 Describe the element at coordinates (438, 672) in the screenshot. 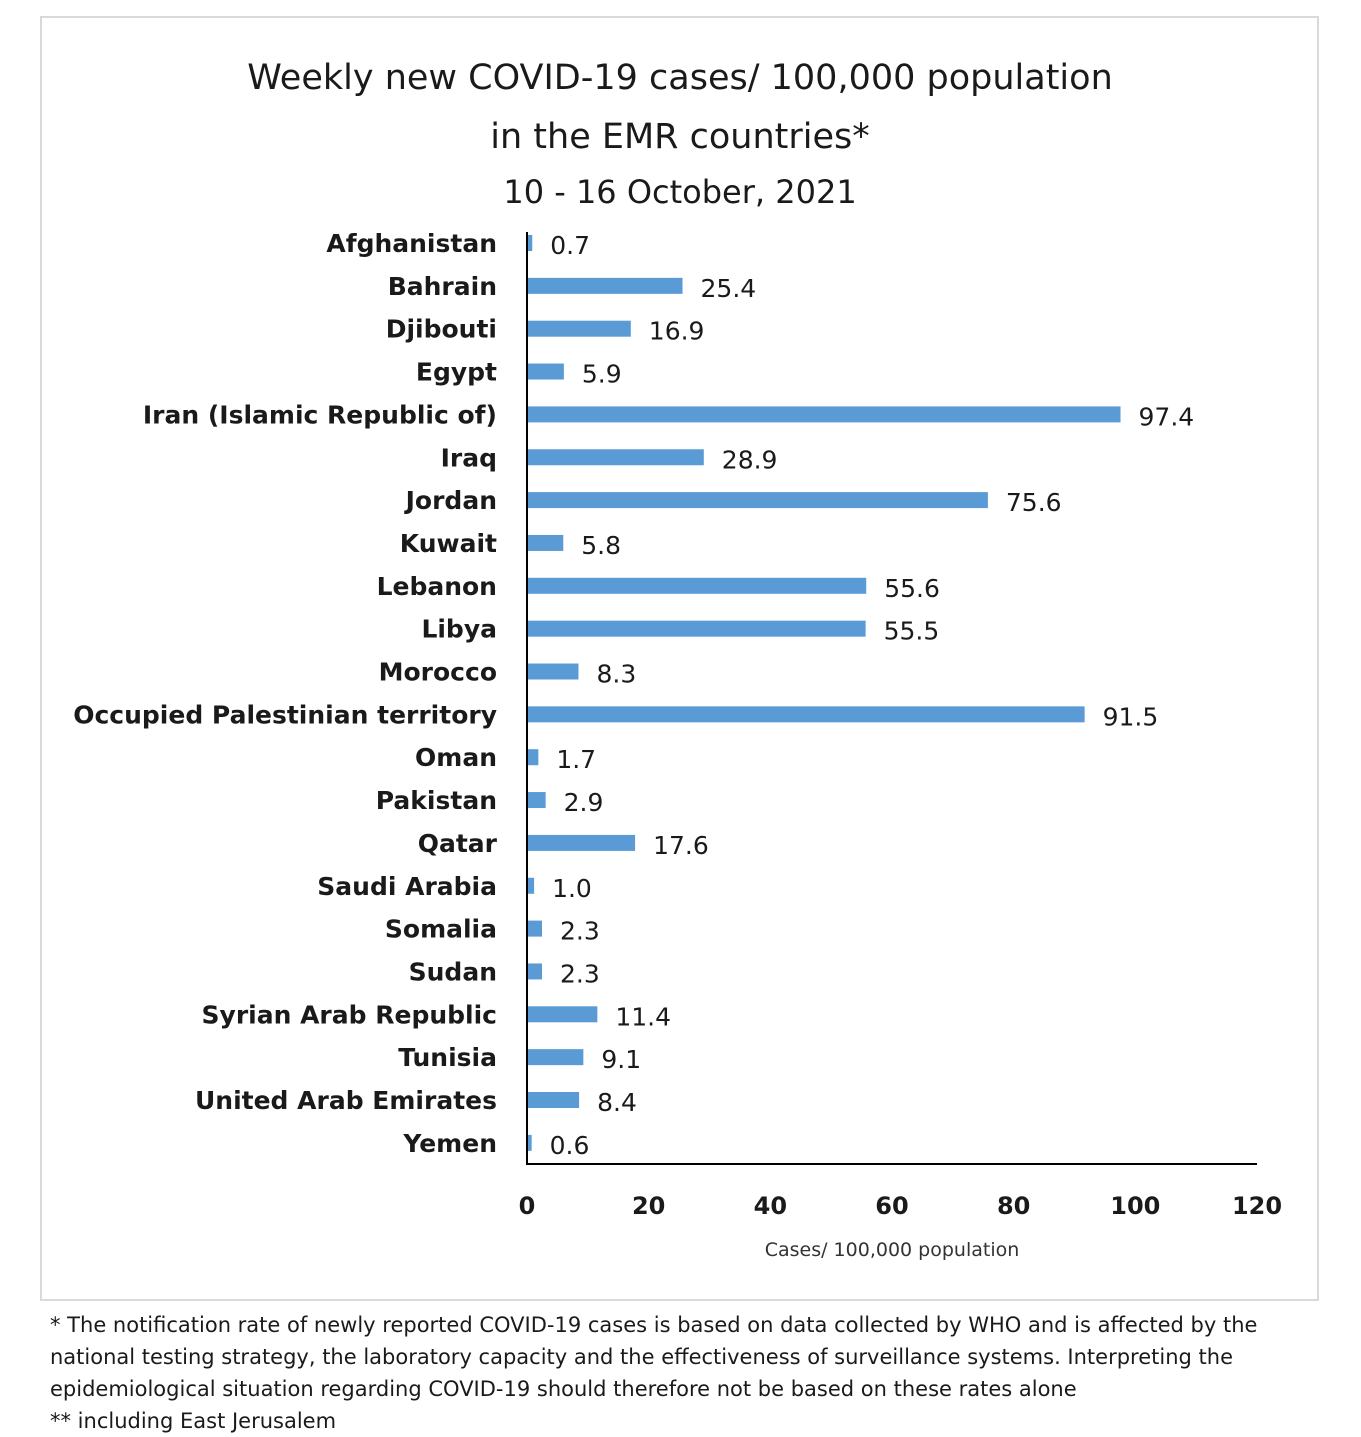

I see `category-label: Morocco` at that location.